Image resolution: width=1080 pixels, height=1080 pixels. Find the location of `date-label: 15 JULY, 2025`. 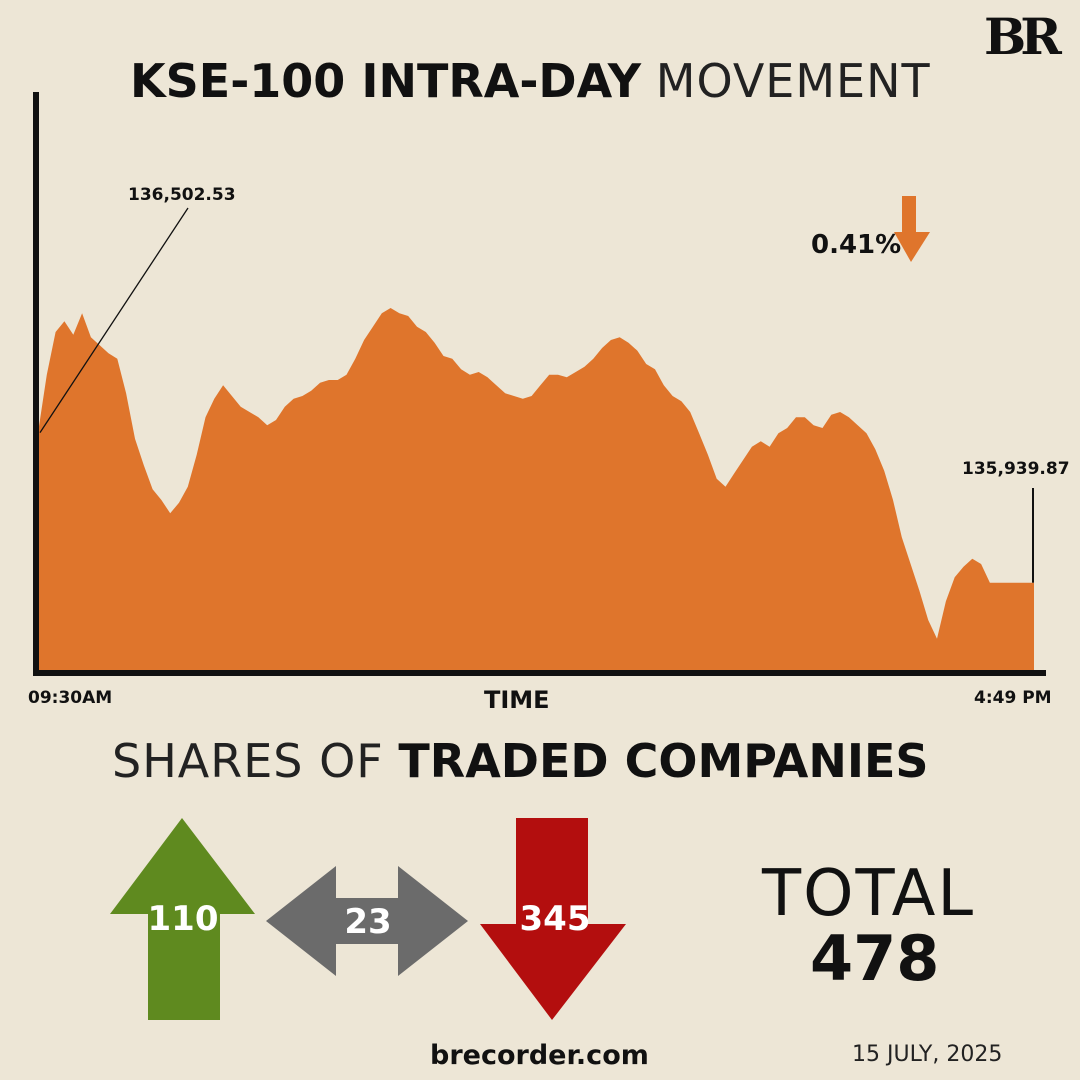

date-label: 15 JULY, 2025 is located at coordinates (927, 1054).